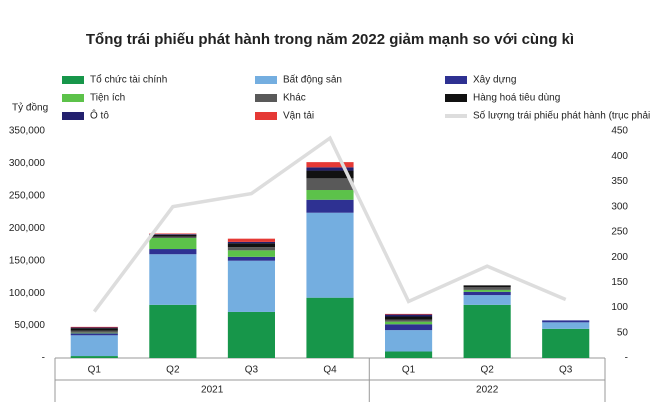  What do you see at coordinates (487, 390) in the screenshot?
I see `group-label: 2022` at bounding box center [487, 390].